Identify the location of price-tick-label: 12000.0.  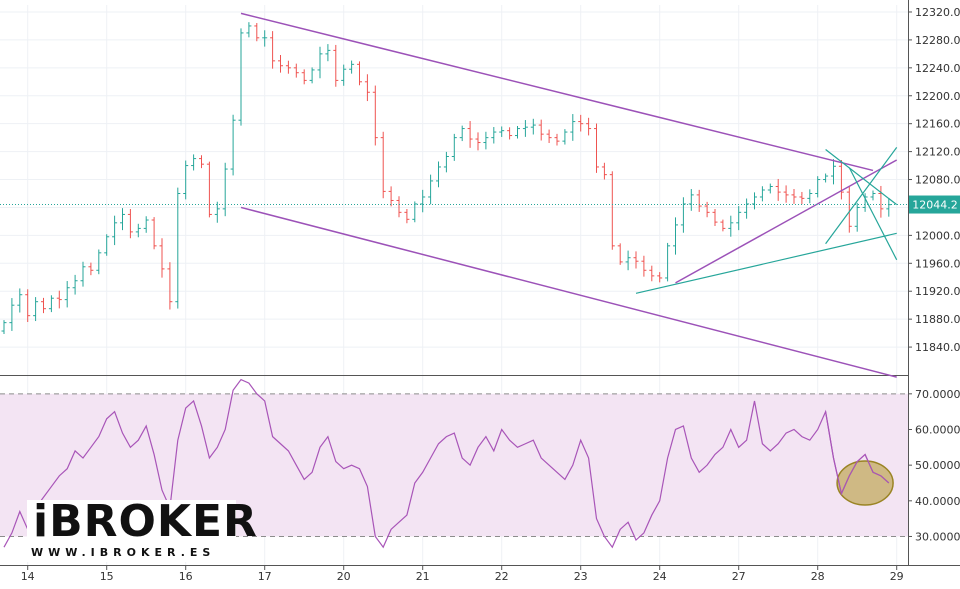
(937, 235).